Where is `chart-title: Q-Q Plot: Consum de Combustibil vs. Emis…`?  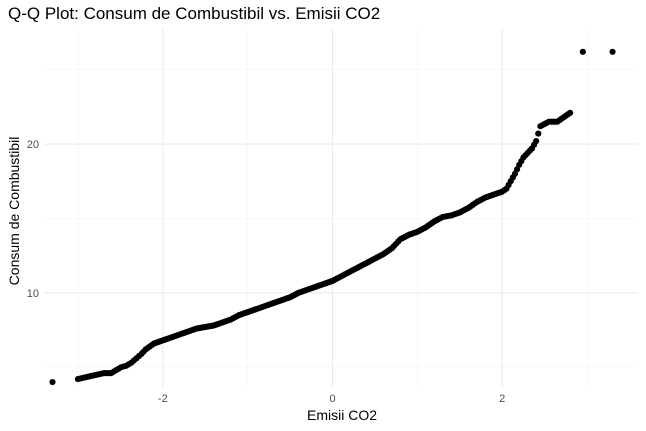
chart-title: Q-Q Plot: Consum de Combustibil vs. Emis… is located at coordinates (194, 13).